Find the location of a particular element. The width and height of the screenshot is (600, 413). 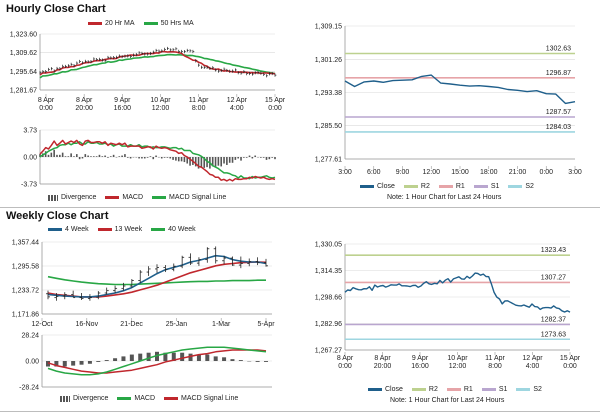

x-tick-label: 18:00 is located at coordinates (489, 172).